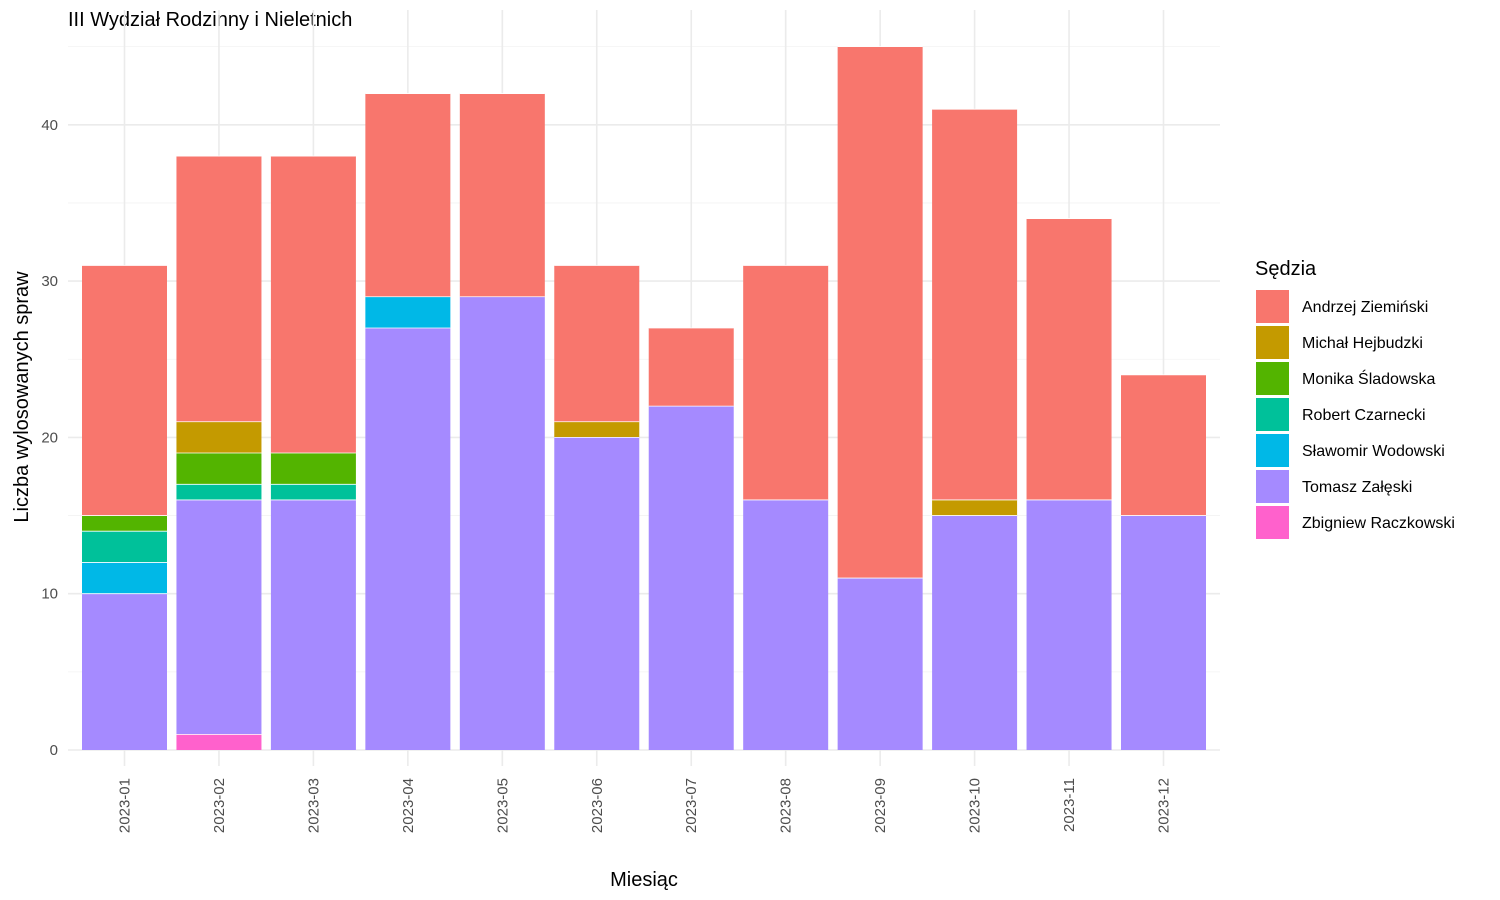 This screenshot has height=900, width=1500. I want to click on x-axis-title: Miesiąc, so click(644, 880).